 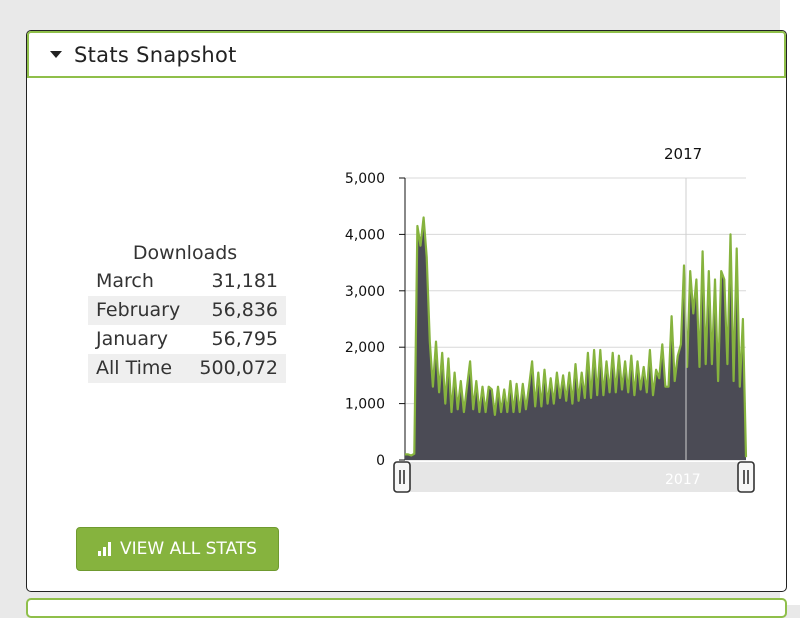 I want to click on stats-row: All Time 500,072, so click(x=187, y=368).